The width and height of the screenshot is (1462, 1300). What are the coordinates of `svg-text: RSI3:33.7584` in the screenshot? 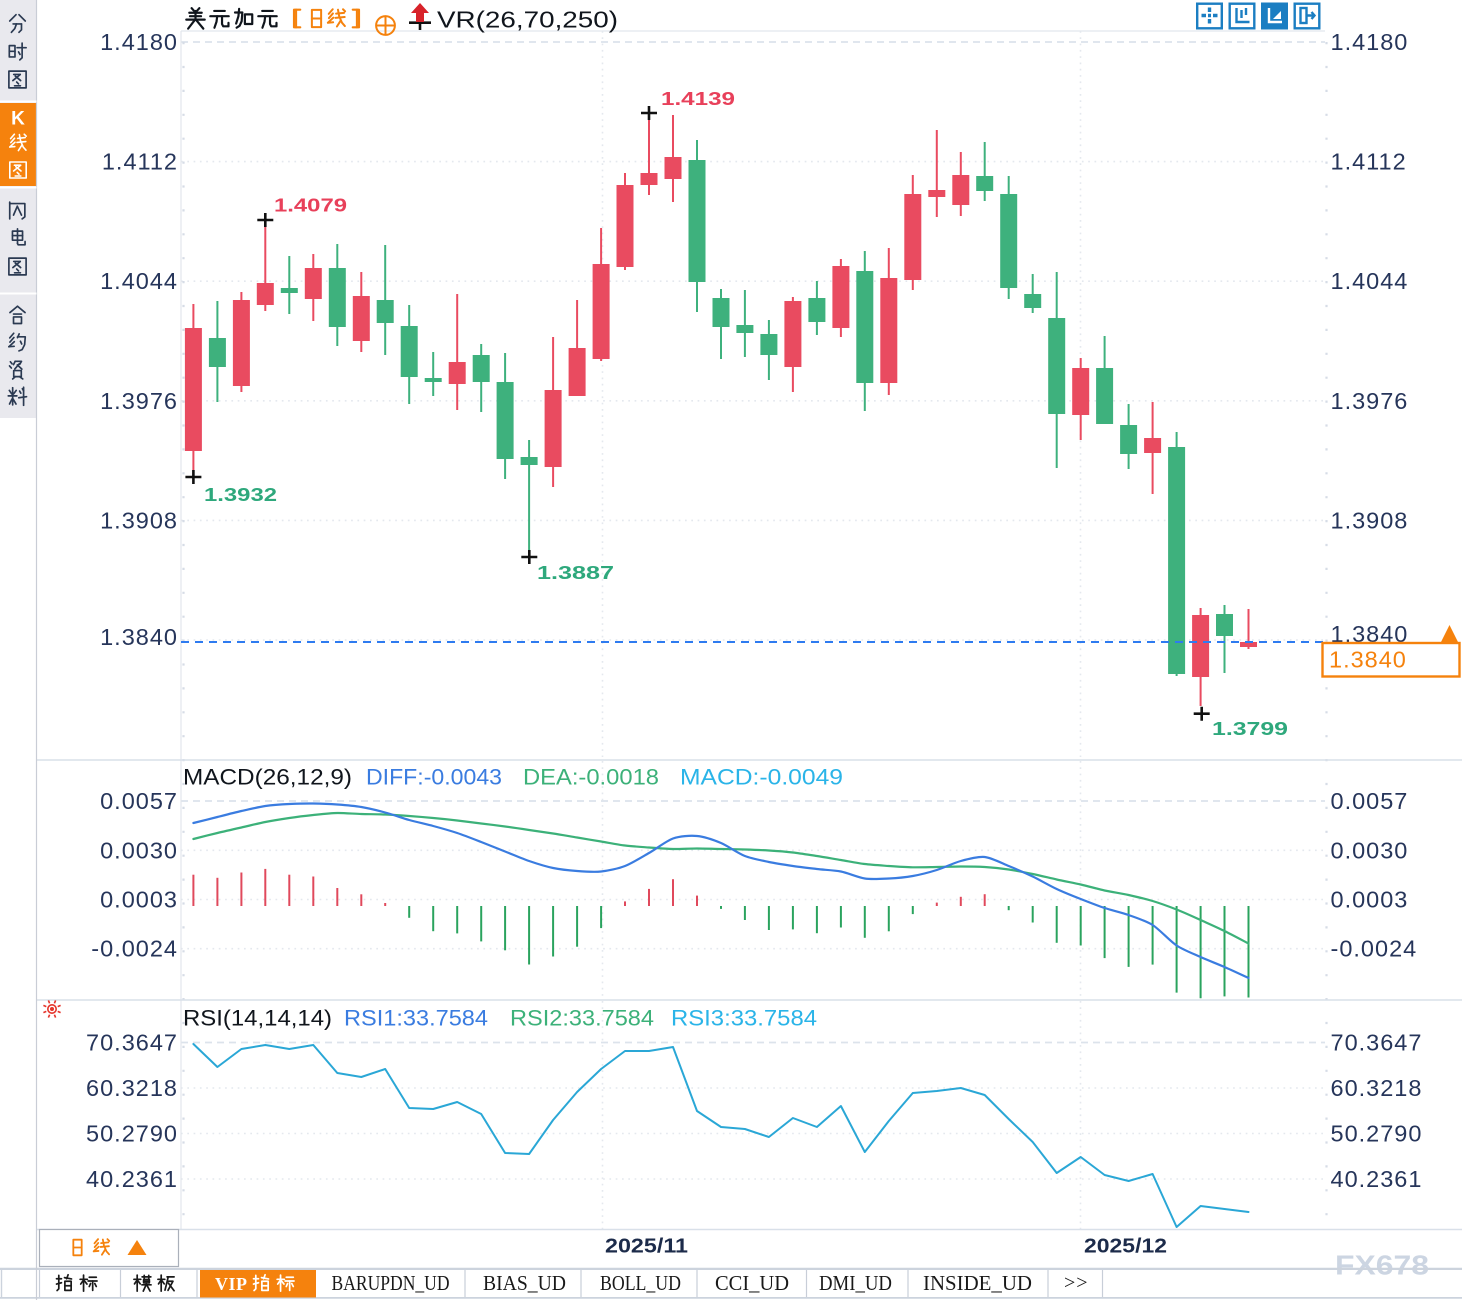 It's located at (744, 1018).